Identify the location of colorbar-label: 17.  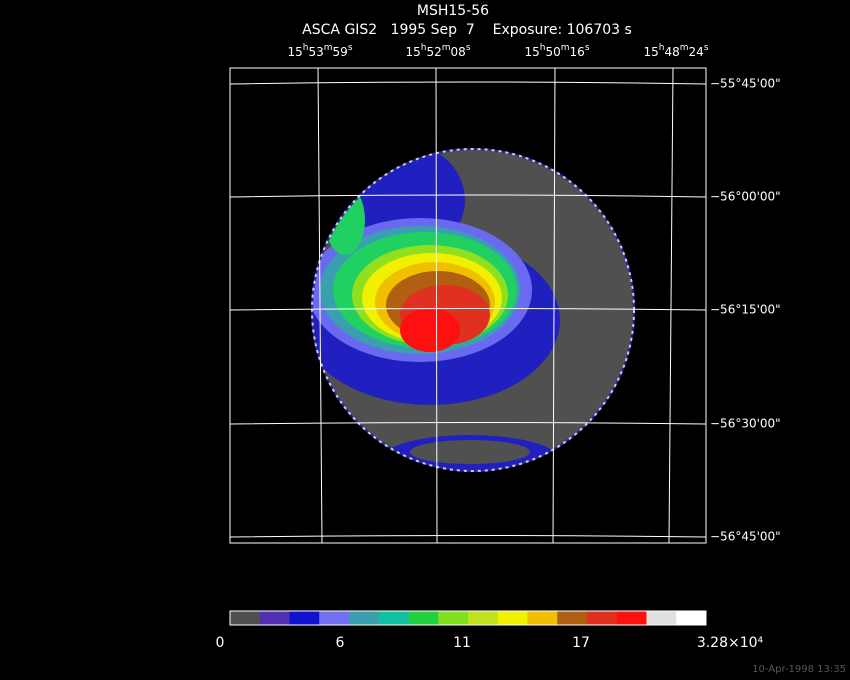
(581, 643).